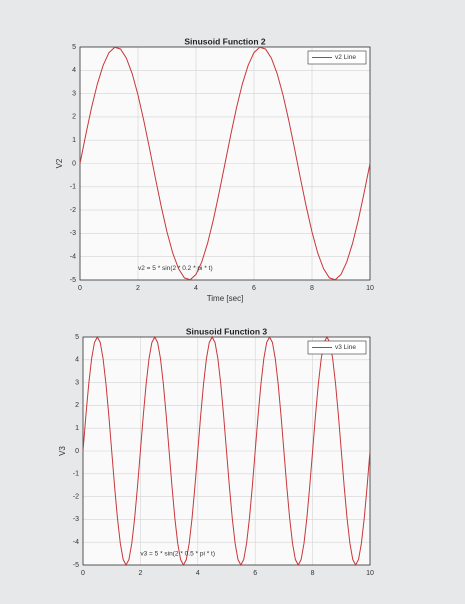 The height and width of the screenshot is (604, 465). Describe the element at coordinates (226, 331) in the screenshot. I see `chart-title: Sinusoid Function 3` at that location.